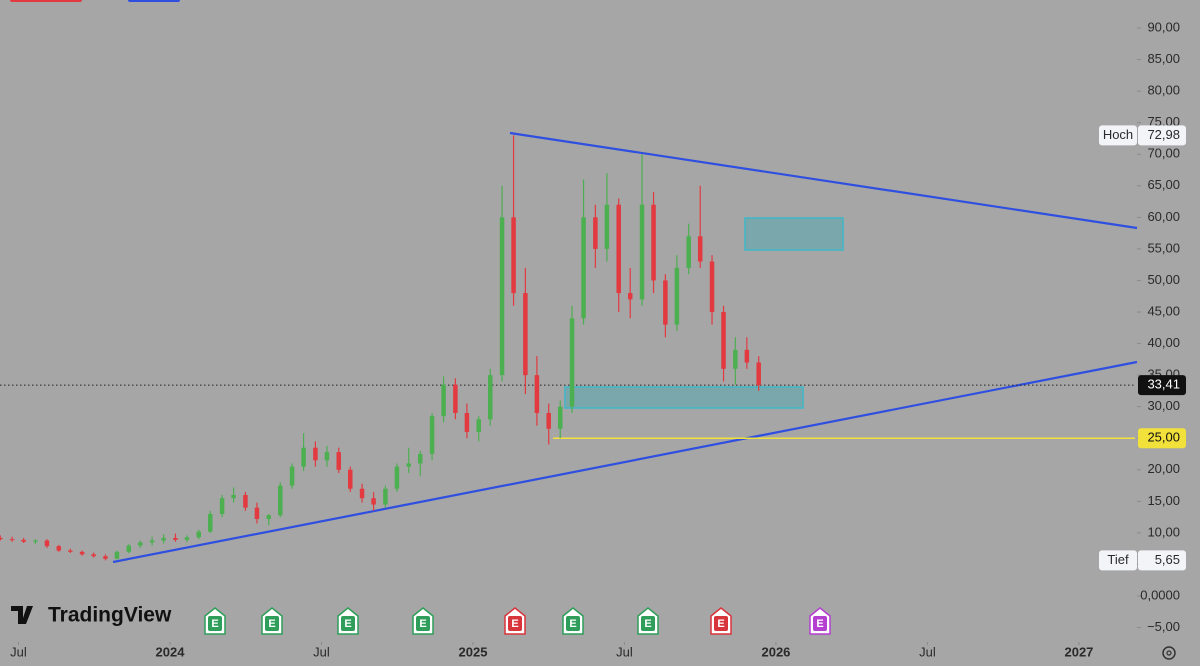  What do you see at coordinates (1163, 58) in the screenshot?
I see `y-tick-label: 85,00` at bounding box center [1163, 58].